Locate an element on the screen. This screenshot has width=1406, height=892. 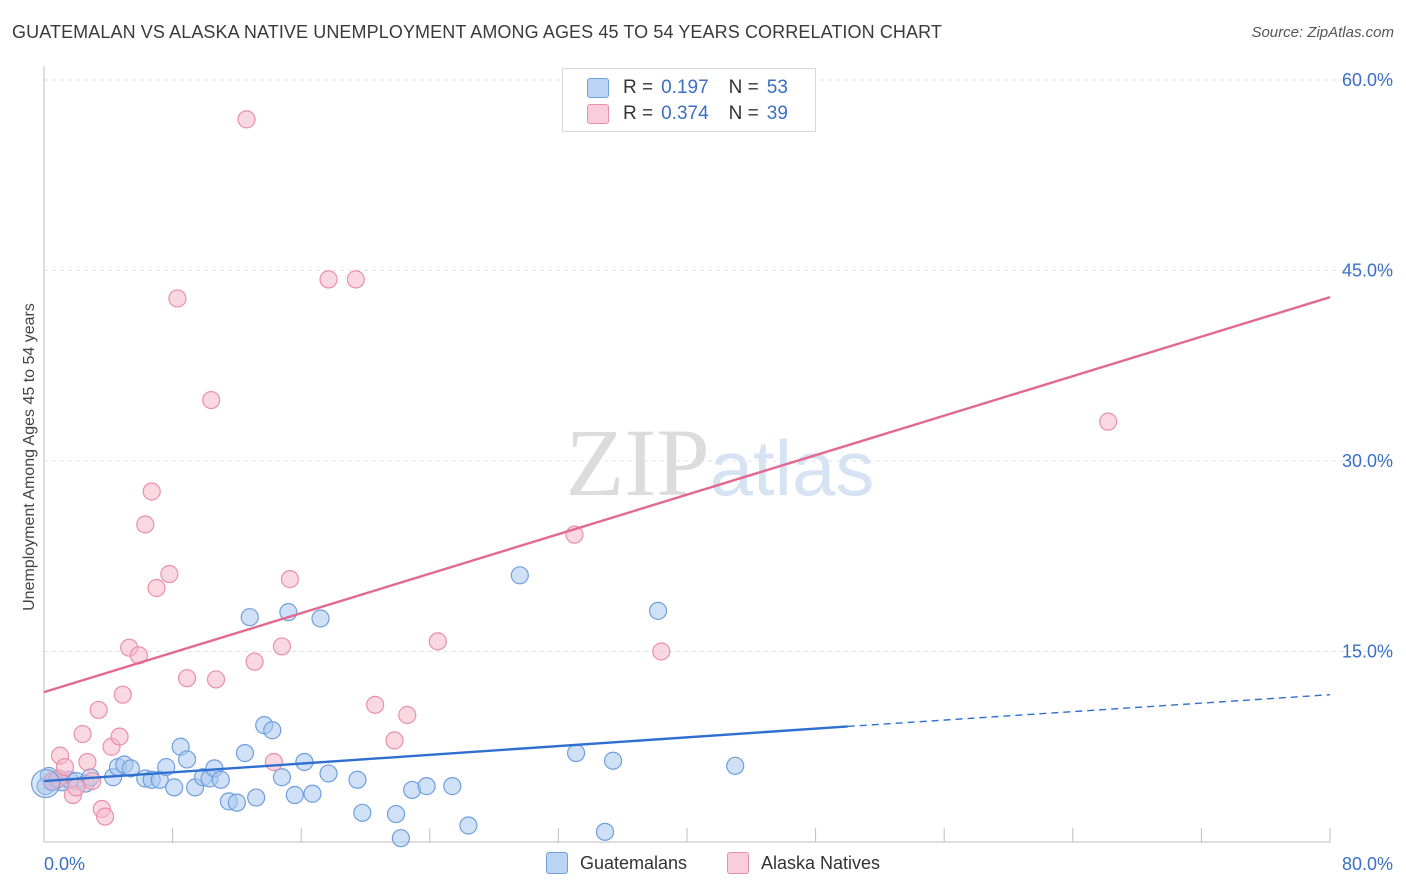
watermark: ZIPatlas is located at coordinates (720, 462).